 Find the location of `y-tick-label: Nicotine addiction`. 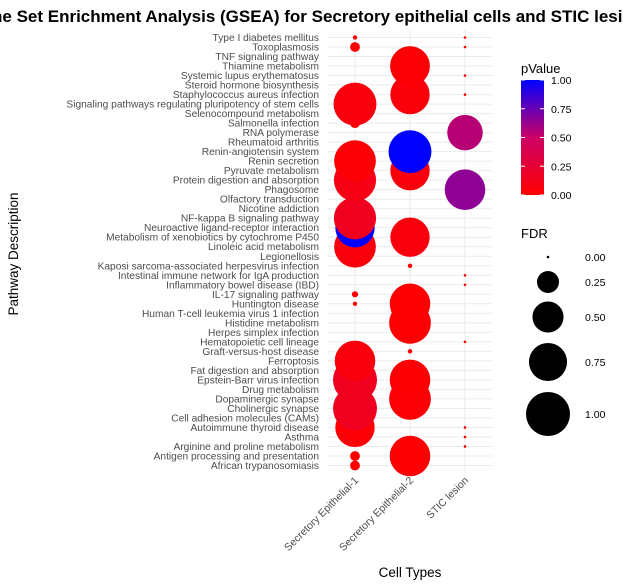

y-tick-label: Nicotine addiction is located at coordinates (279, 209).